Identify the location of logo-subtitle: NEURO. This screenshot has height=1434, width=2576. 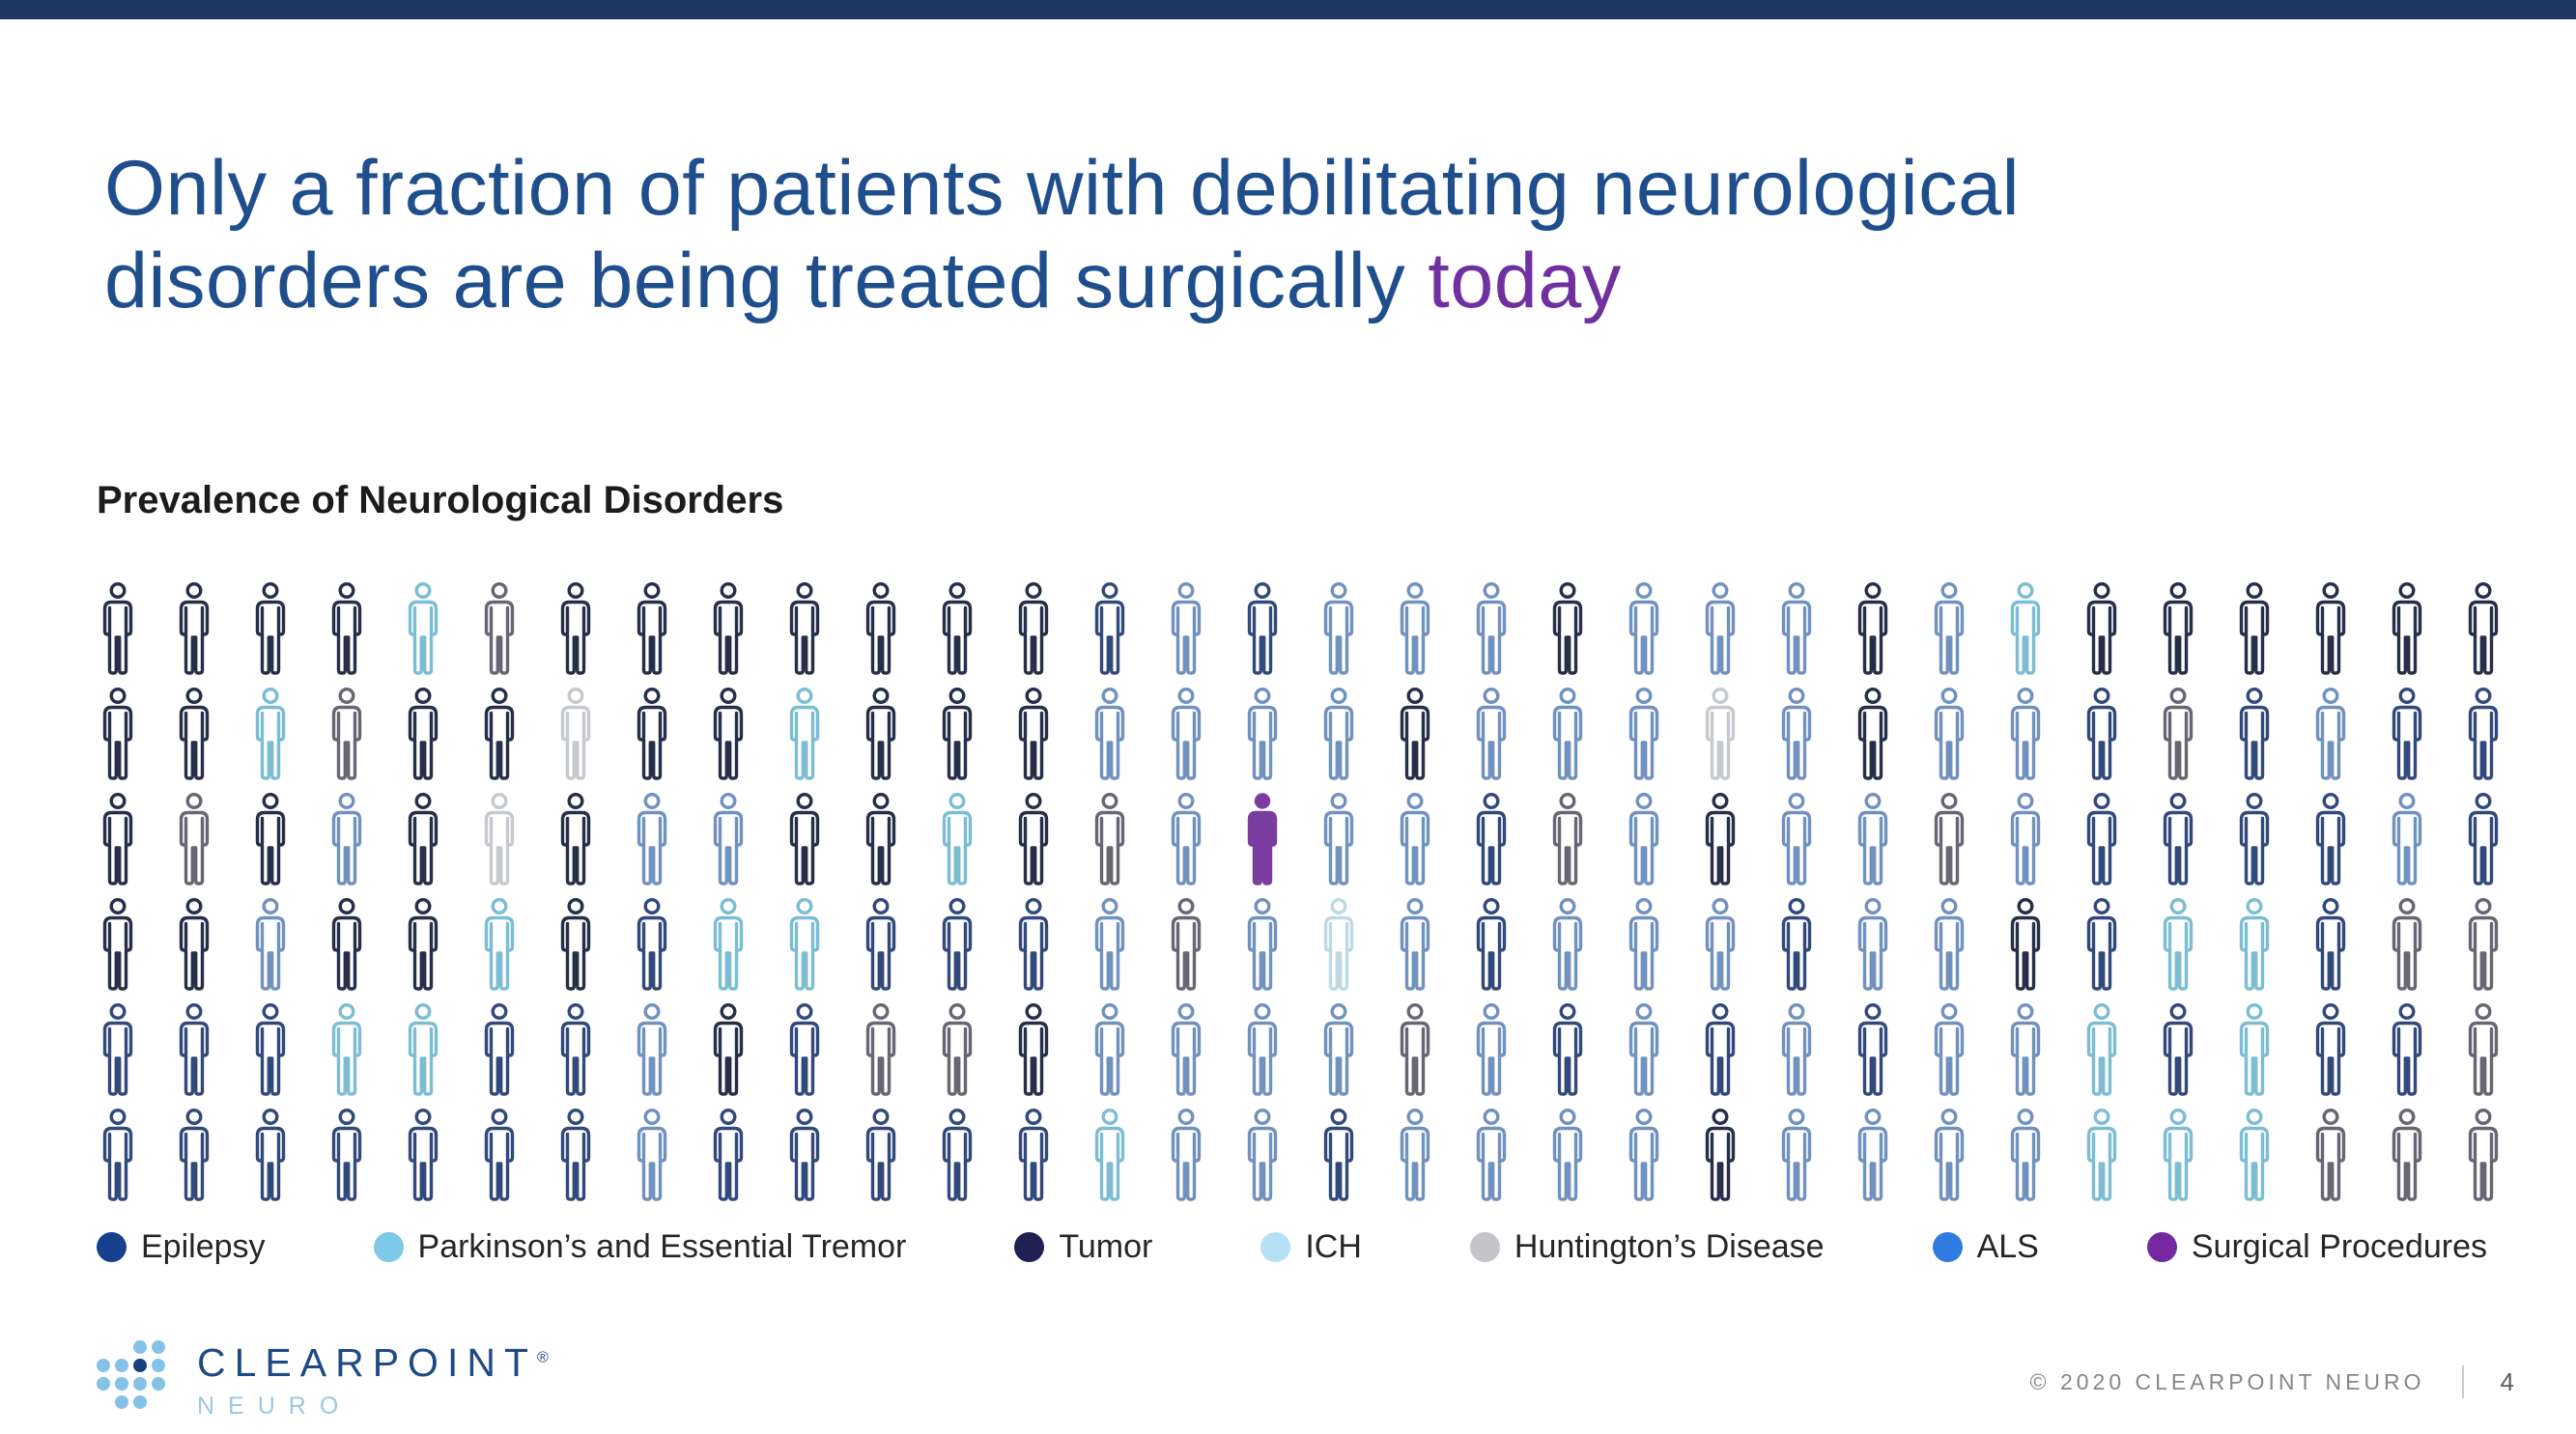
(275, 1406).